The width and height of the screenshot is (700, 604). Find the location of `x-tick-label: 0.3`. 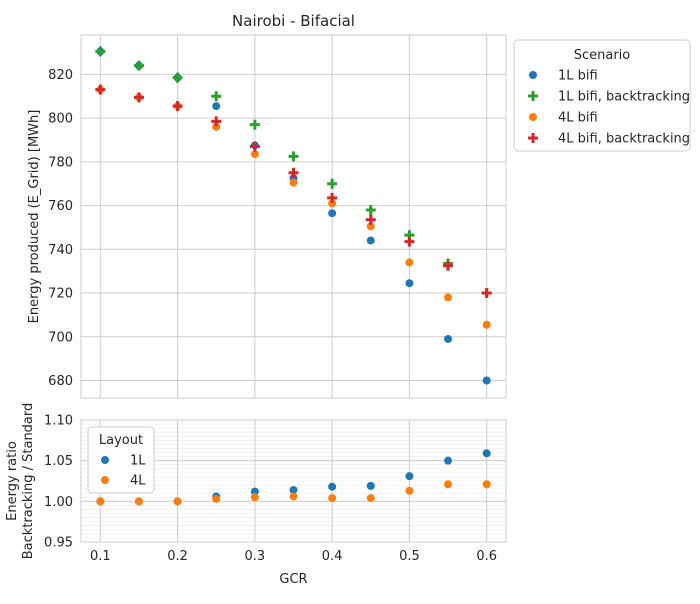

x-tick-label: 0.3 is located at coordinates (255, 556).